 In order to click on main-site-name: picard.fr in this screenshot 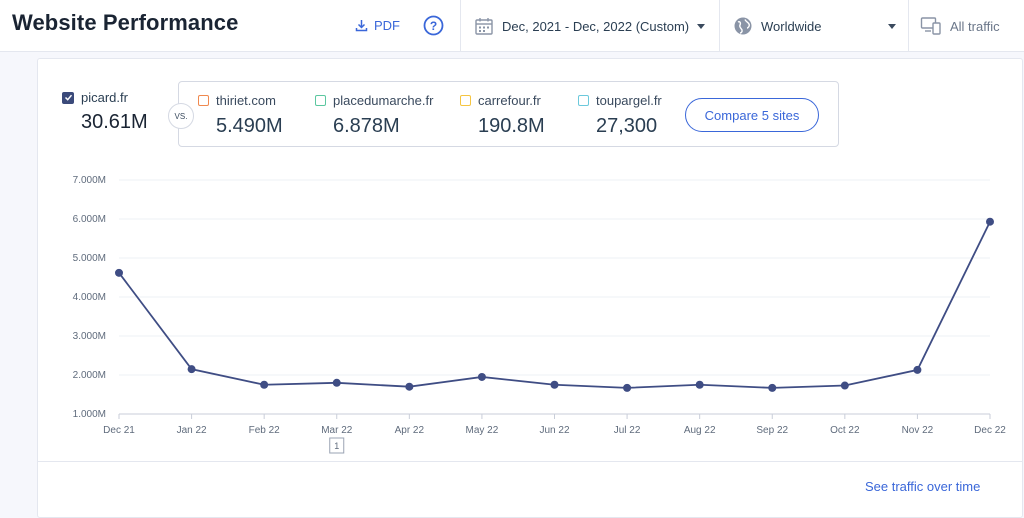, I will do `click(104, 97)`.